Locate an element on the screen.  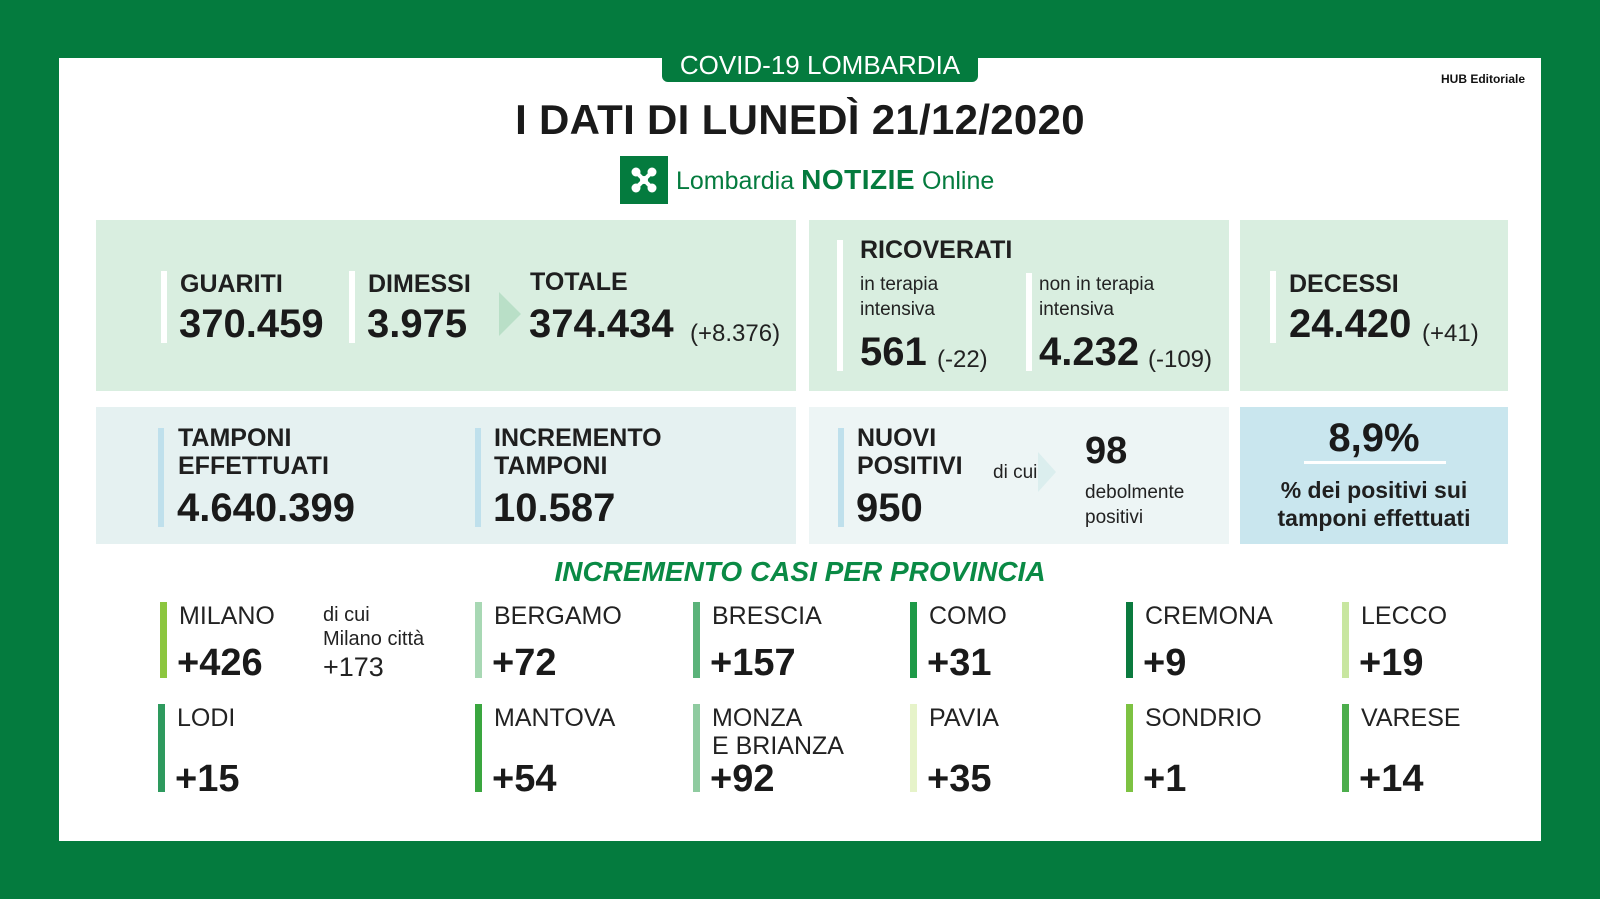
section-title: INCREMENTO CASI PER PROVINCIA is located at coordinates (800, 571).